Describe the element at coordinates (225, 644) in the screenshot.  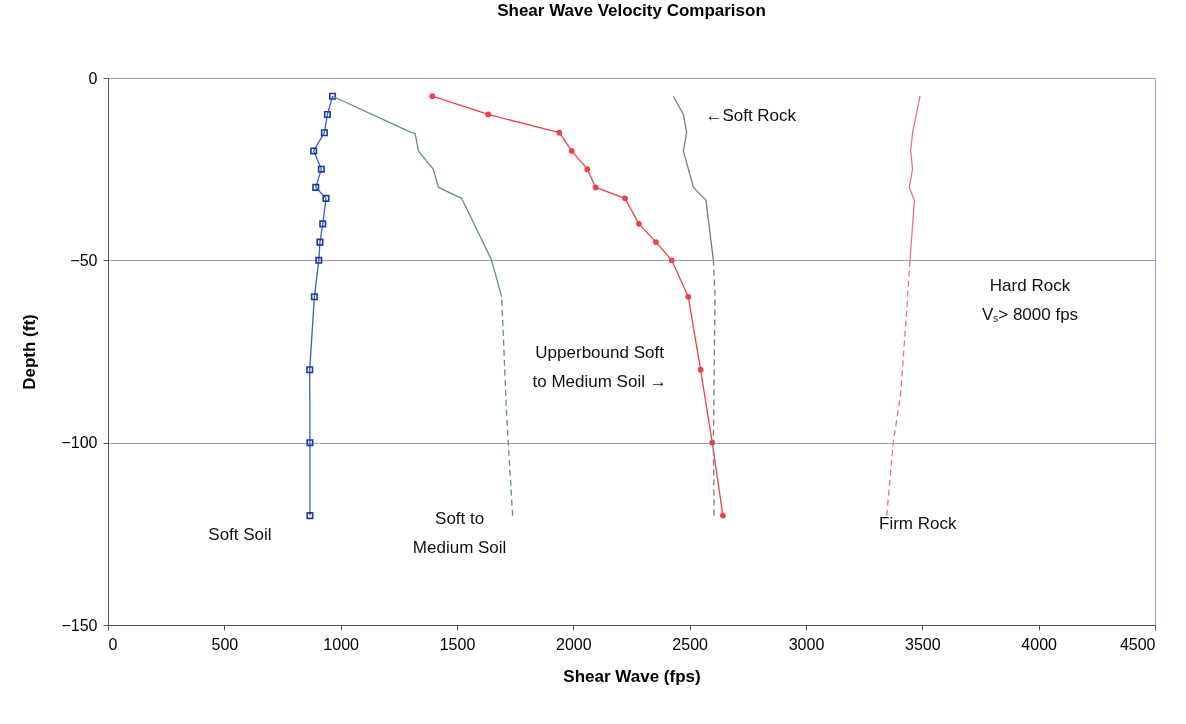
I see `x-tick-label: 500` at that location.